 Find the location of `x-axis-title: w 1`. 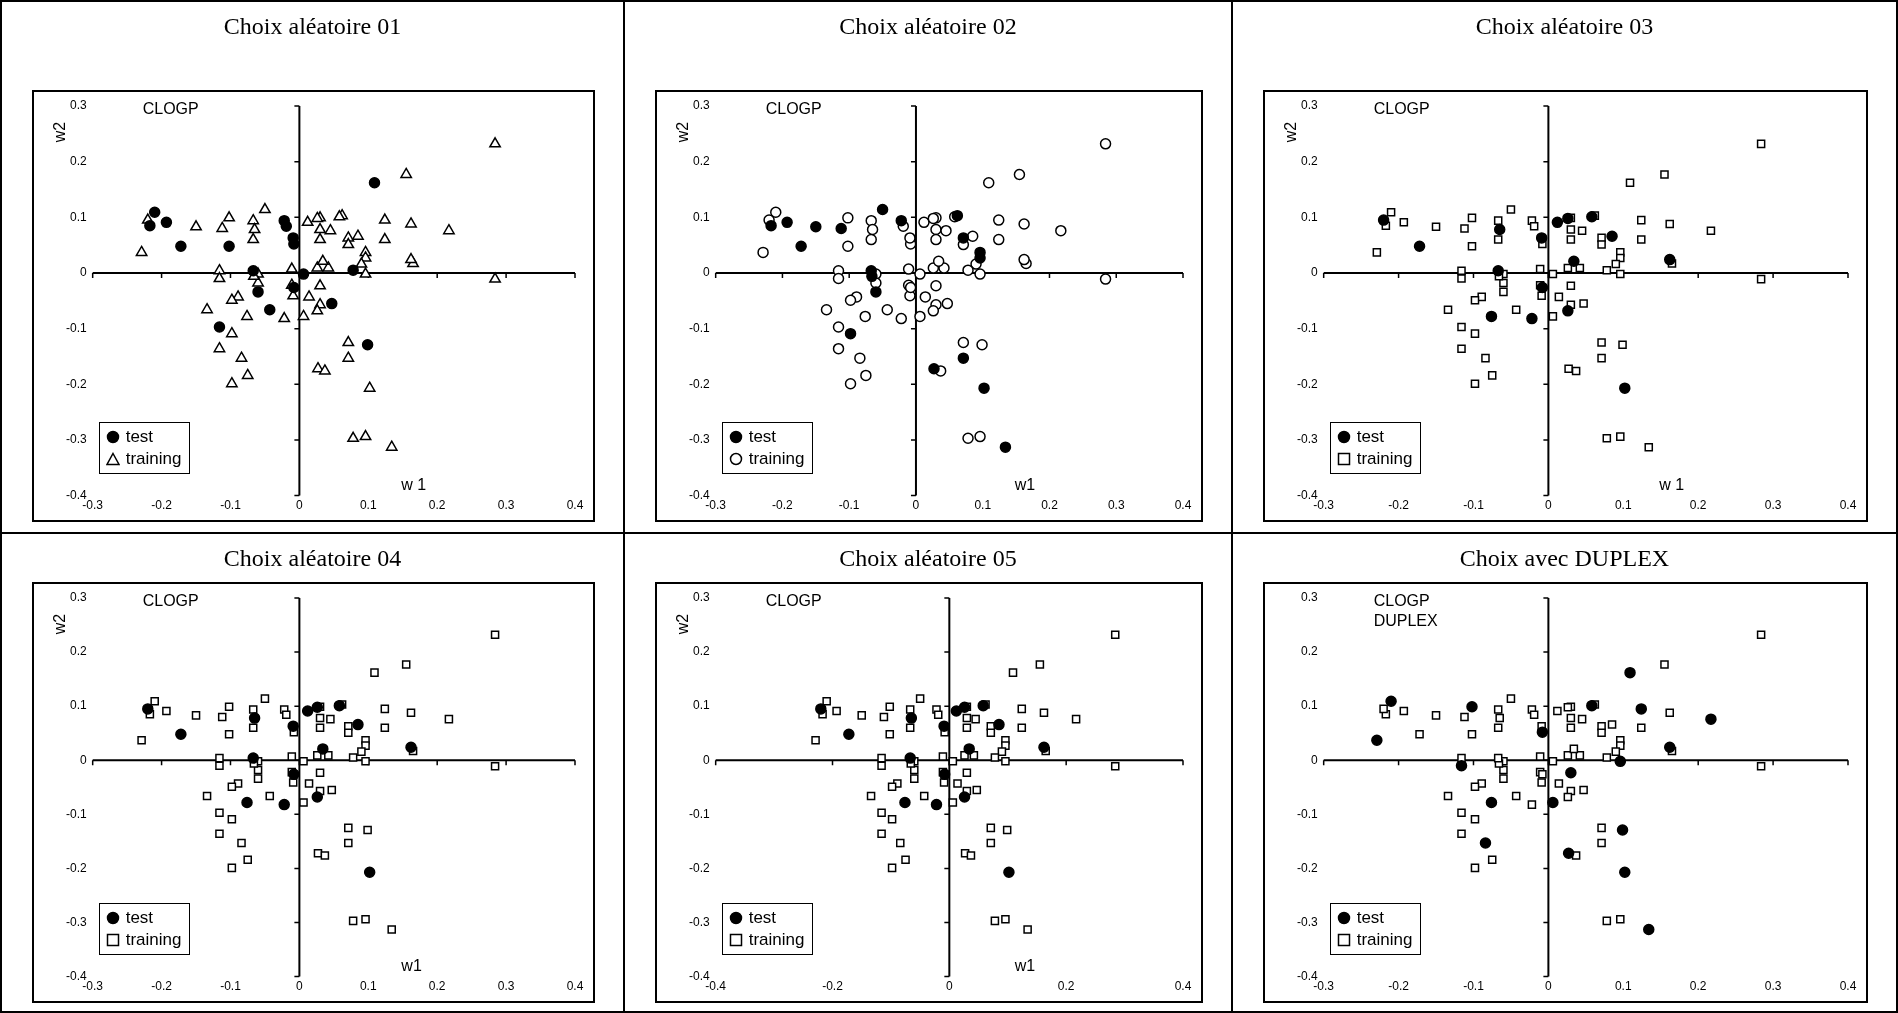

x-axis-title: w 1 is located at coordinates (413, 485).